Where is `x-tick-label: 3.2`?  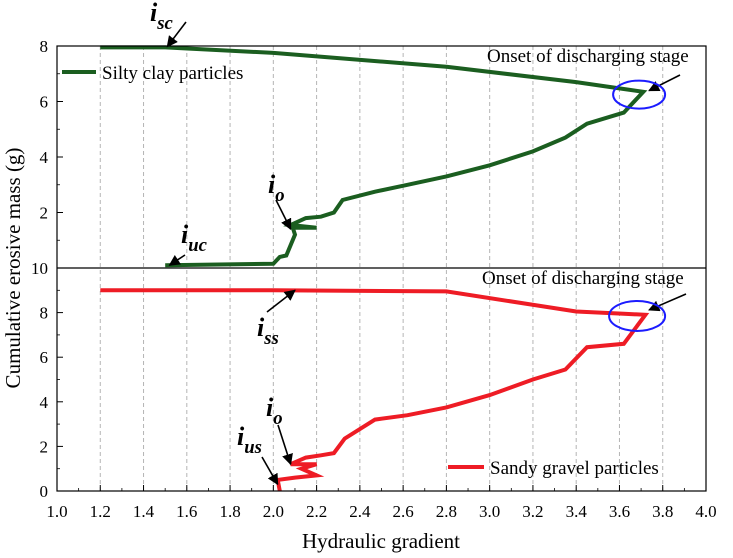
x-tick-label: 3.2 is located at coordinates (532, 511).